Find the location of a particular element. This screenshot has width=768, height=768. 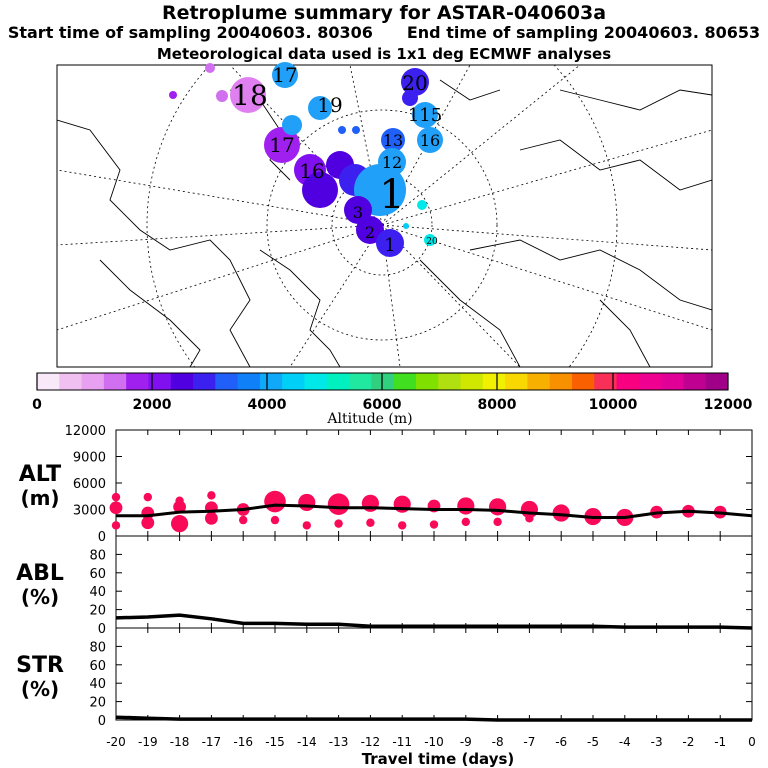

x-tick-label: -5 is located at coordinates (593, 742).